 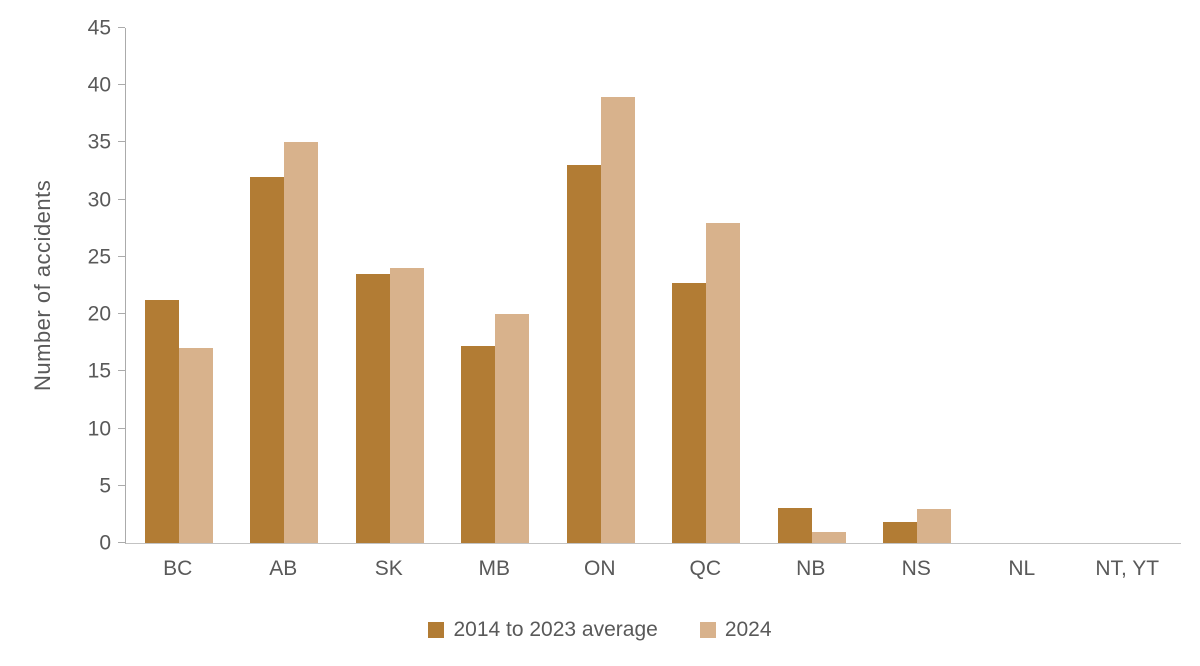 I want to click on bar-group-nl, so click(x=1023, y=285).